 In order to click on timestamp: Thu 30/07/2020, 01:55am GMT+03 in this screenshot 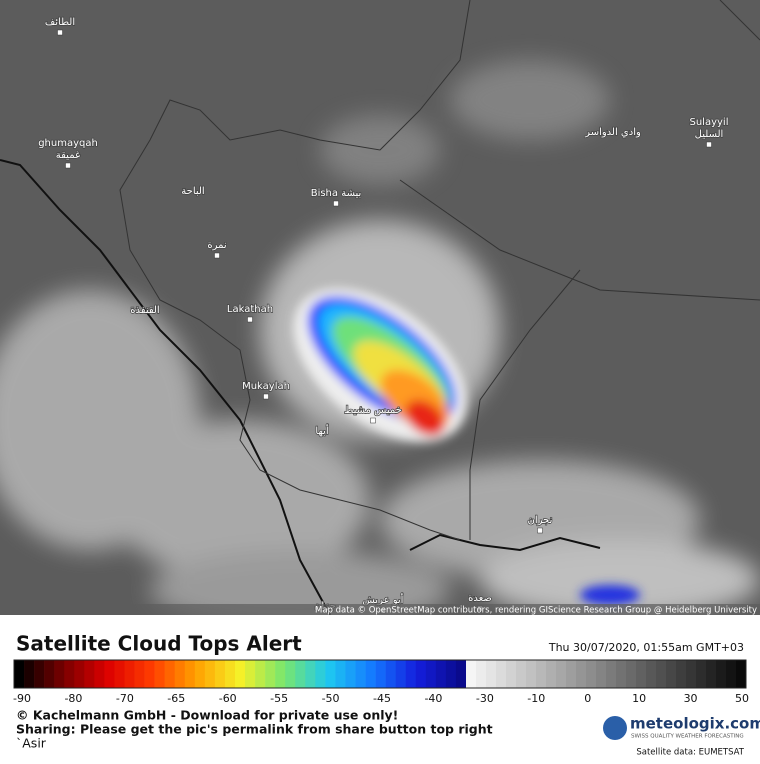, I will do `click(646, 647)`.